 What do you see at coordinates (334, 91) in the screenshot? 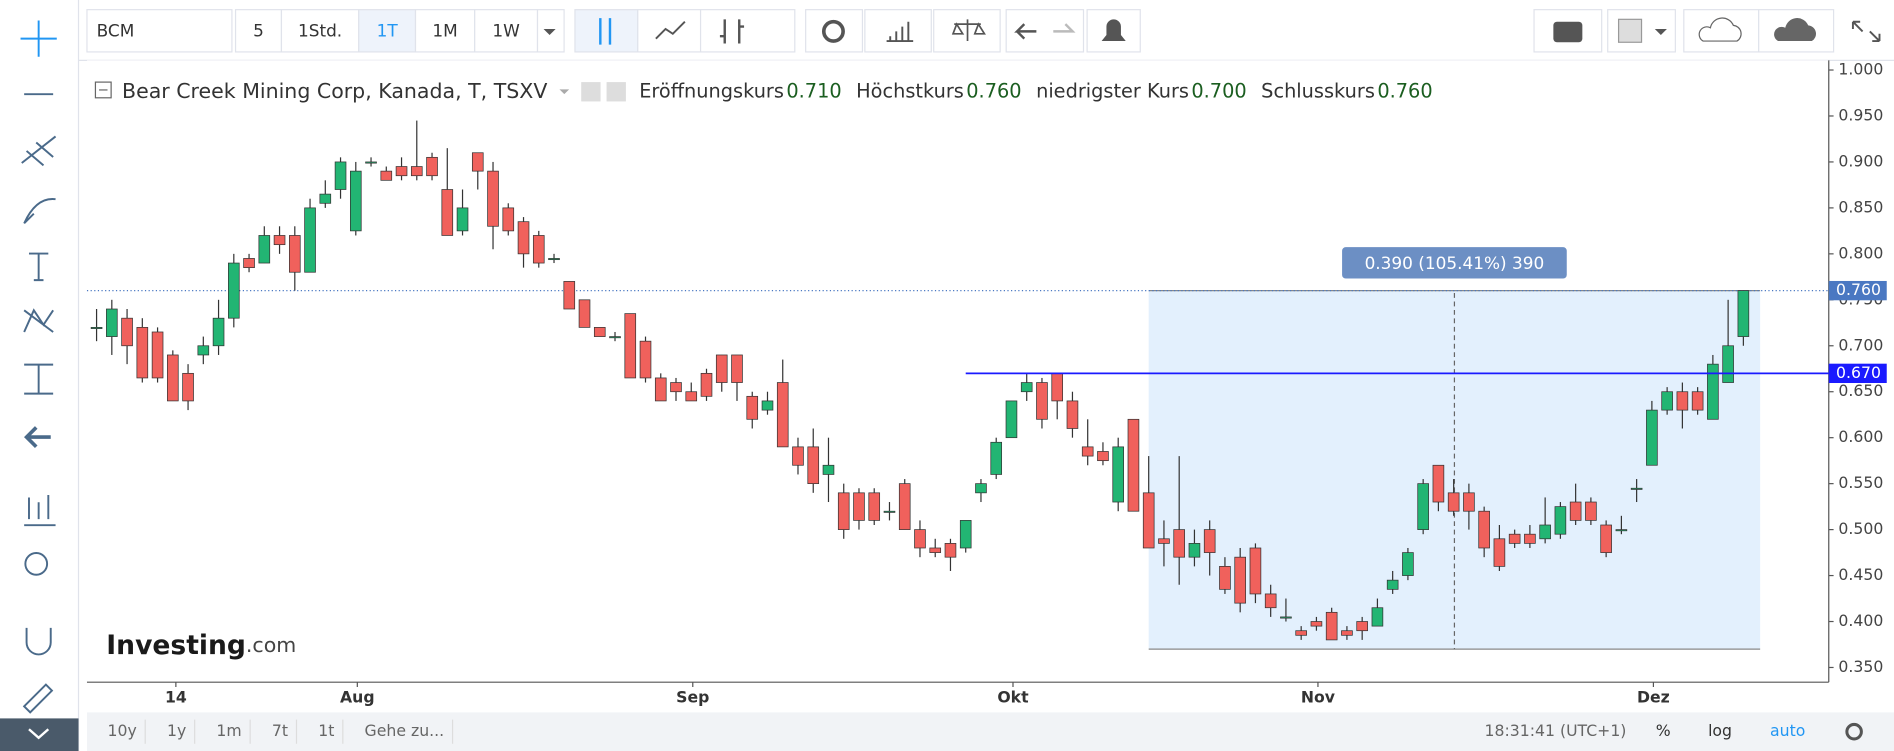
I see `legend-title: Bear Creek Mining Corp, Kanada, T, TSXV` at bounding box center [334, 91].